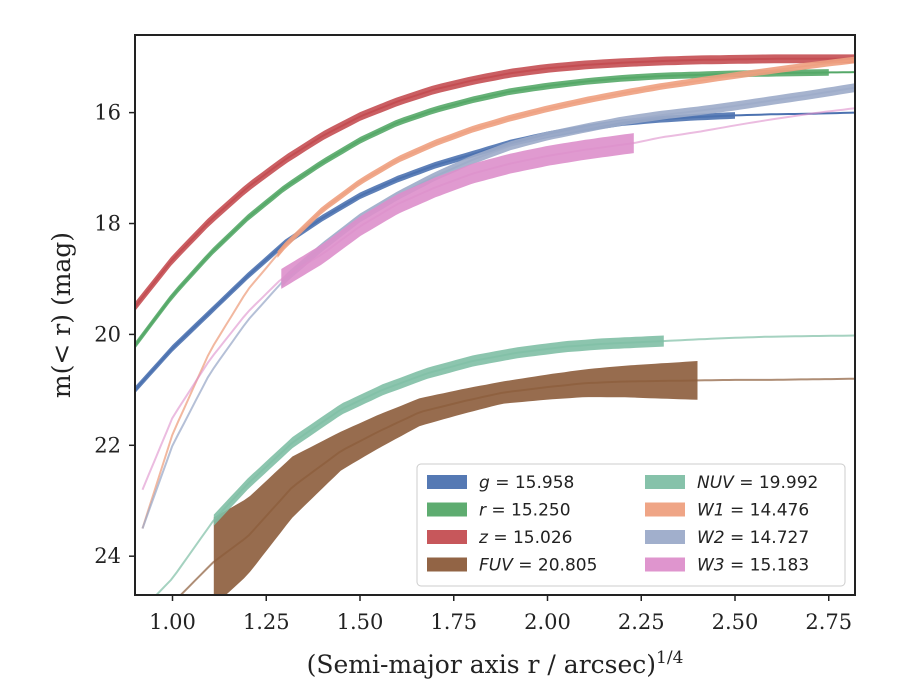 This screenshot has width=900, height=700. I want to click on legend-box, so click(631, 525).